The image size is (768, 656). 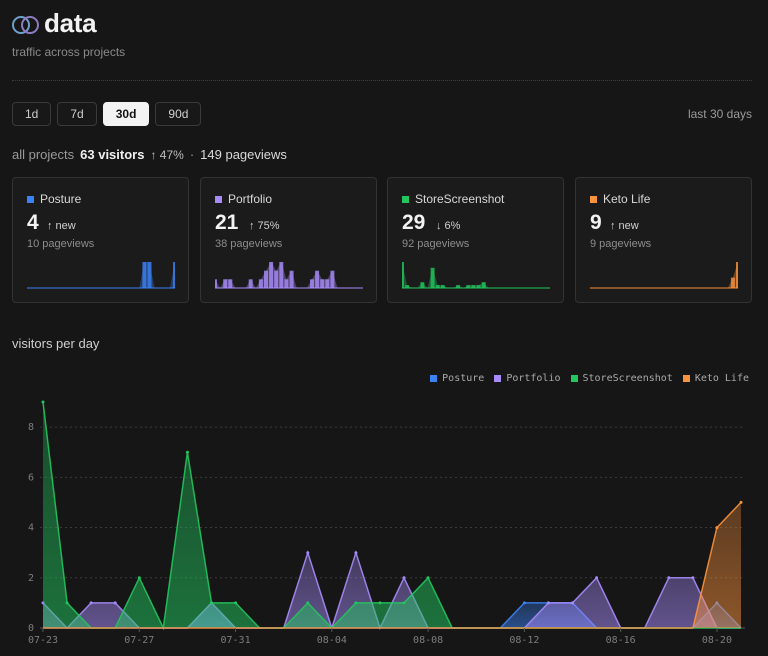 What do you see at coordinates (448, 226) in the screenshot?
I see `project-change: ↓ 6%` at bounding box center [448, 226].